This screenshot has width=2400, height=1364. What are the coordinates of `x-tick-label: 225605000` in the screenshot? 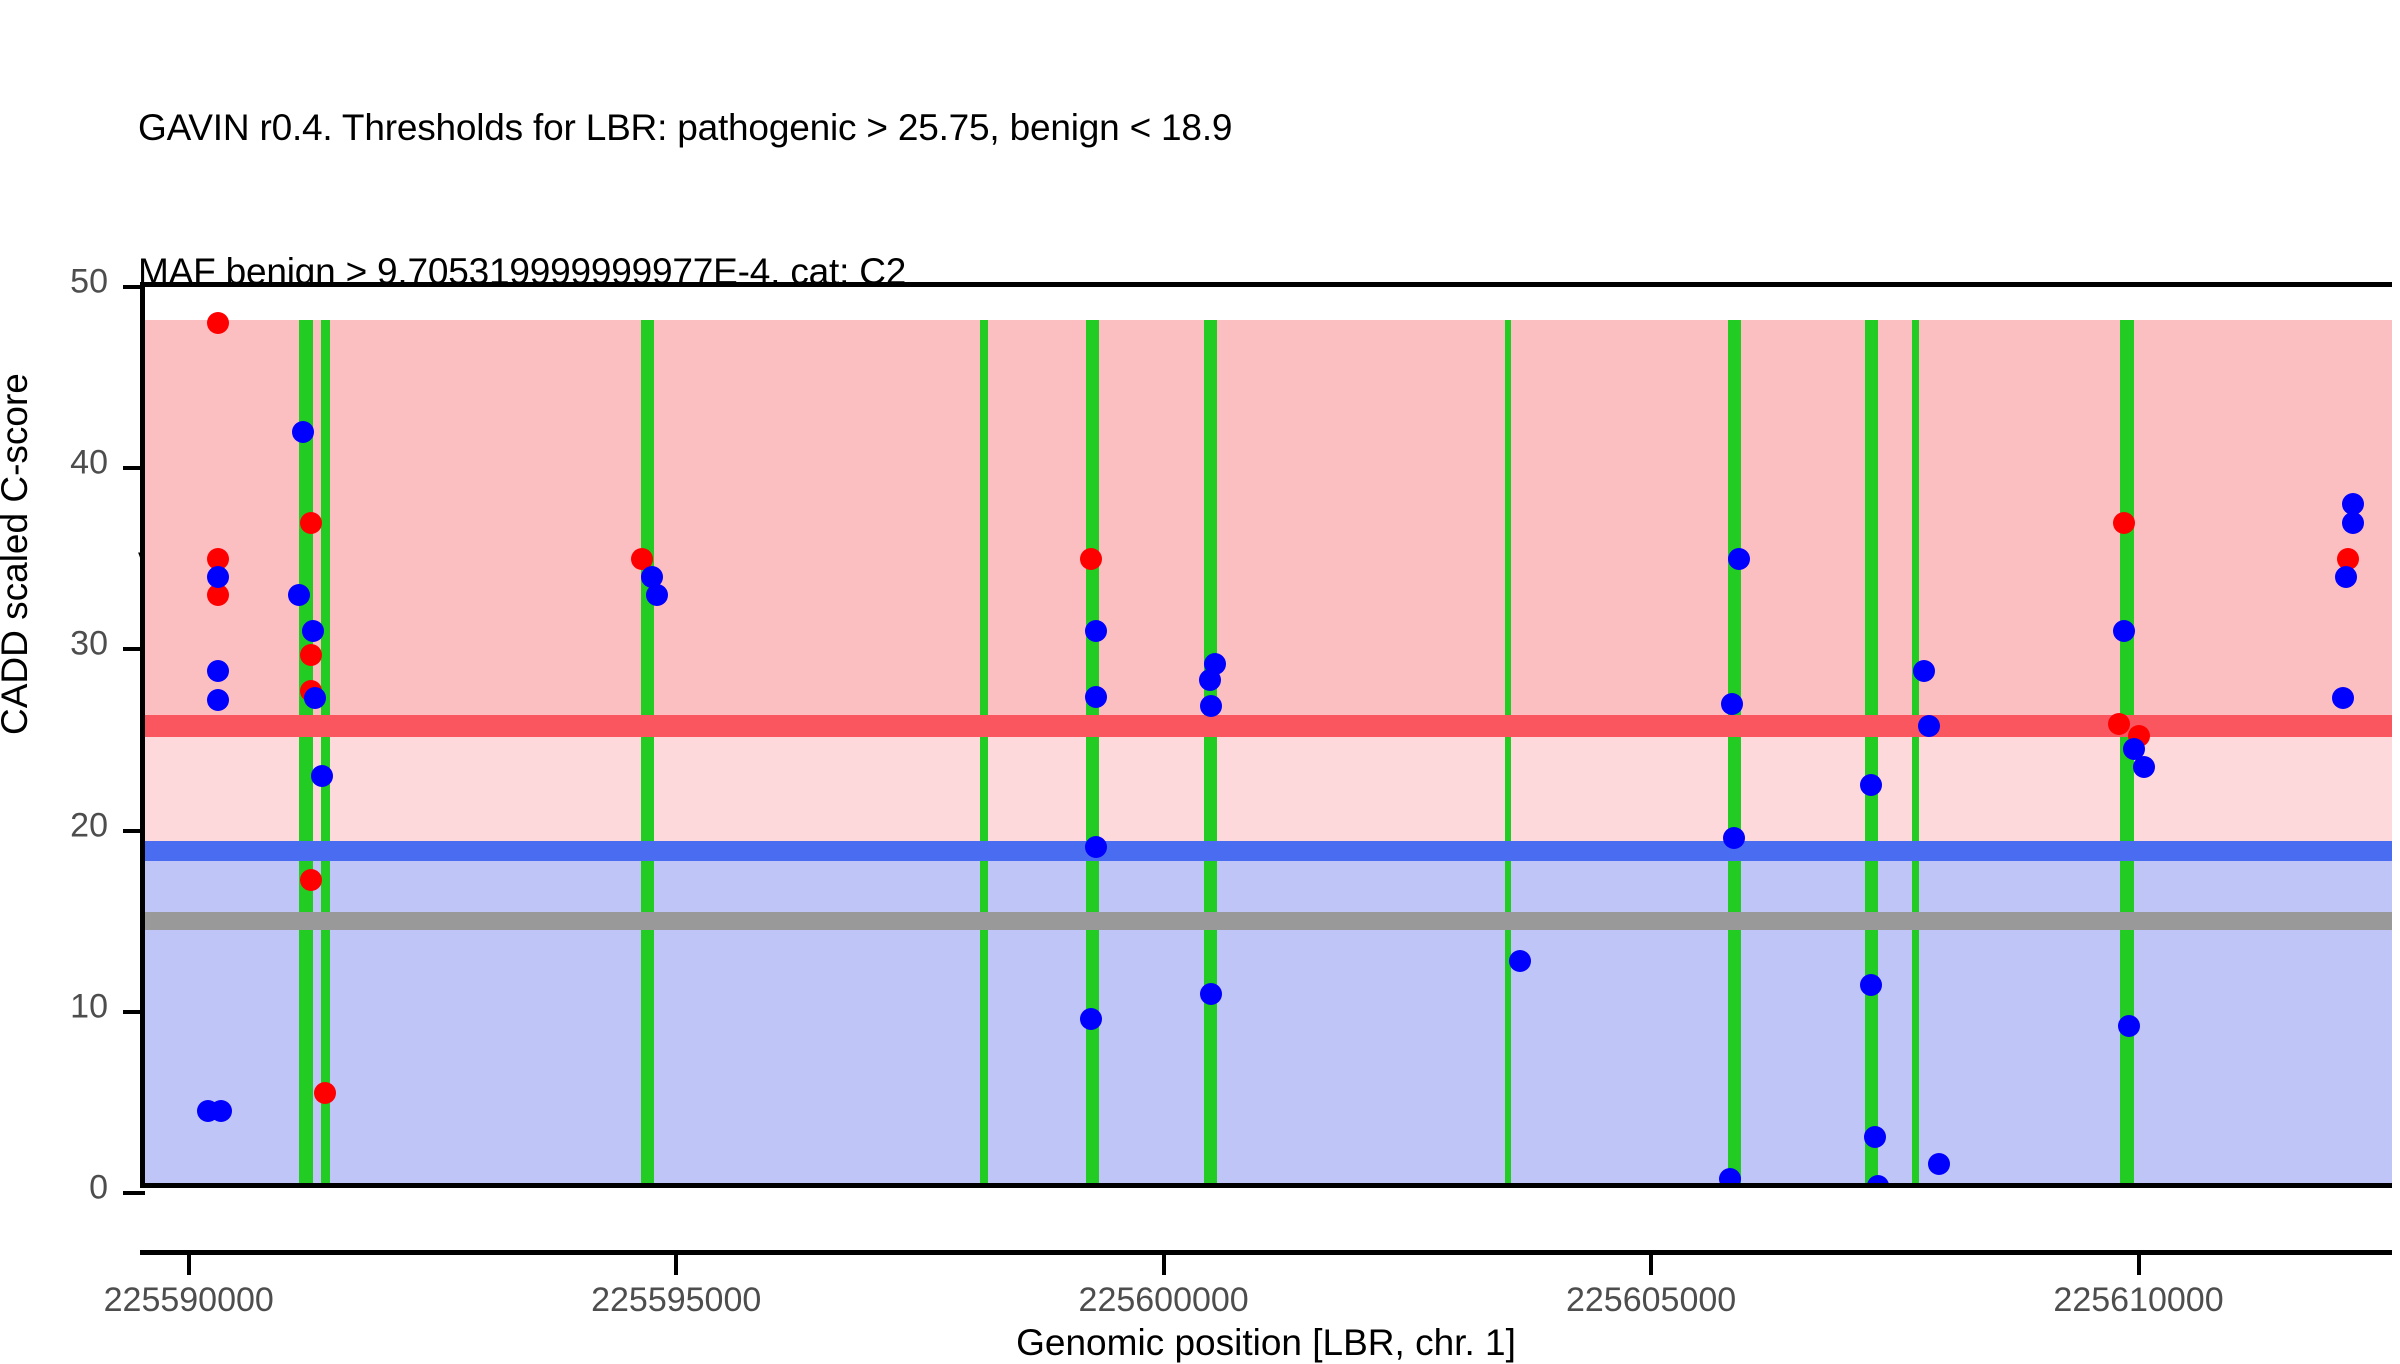 It's located at (1651, 1300).